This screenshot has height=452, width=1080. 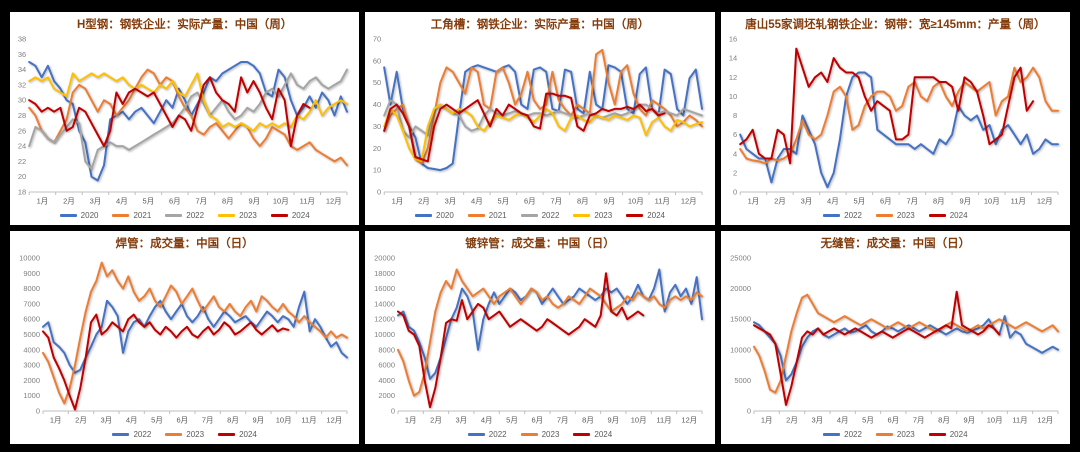 What do you see at coordinates (31, 380) in the screenshot?
I see `y-axis-tick-label: 2000` at bounding box center [31, 380].